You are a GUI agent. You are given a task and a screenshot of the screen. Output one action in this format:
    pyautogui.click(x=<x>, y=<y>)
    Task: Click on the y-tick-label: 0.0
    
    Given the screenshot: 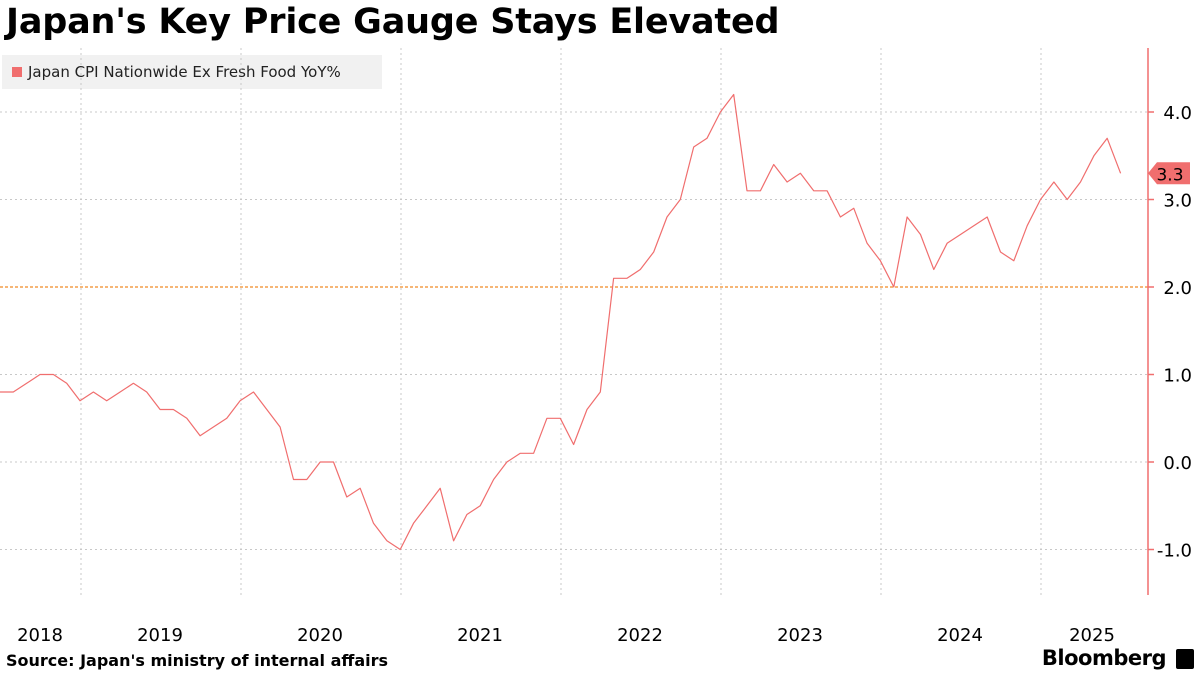 What is the action you would take?
    pyautogui.click(x=1177, y=463)
    